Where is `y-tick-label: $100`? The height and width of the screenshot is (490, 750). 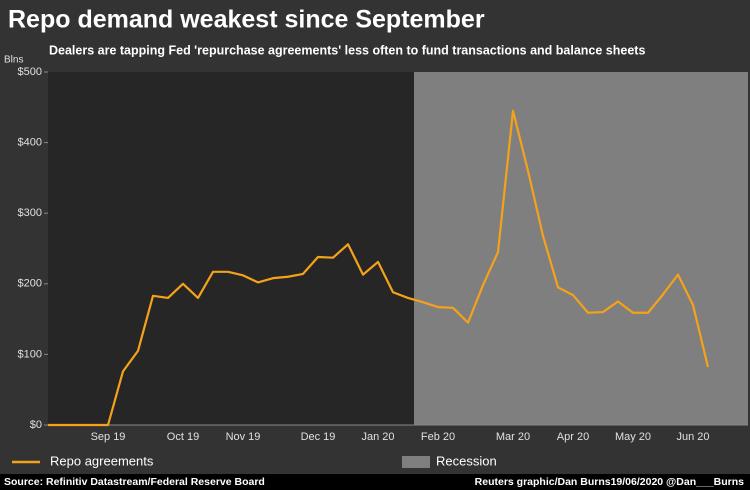
y-tick-label: $100 is located at coordinates (30, 354).